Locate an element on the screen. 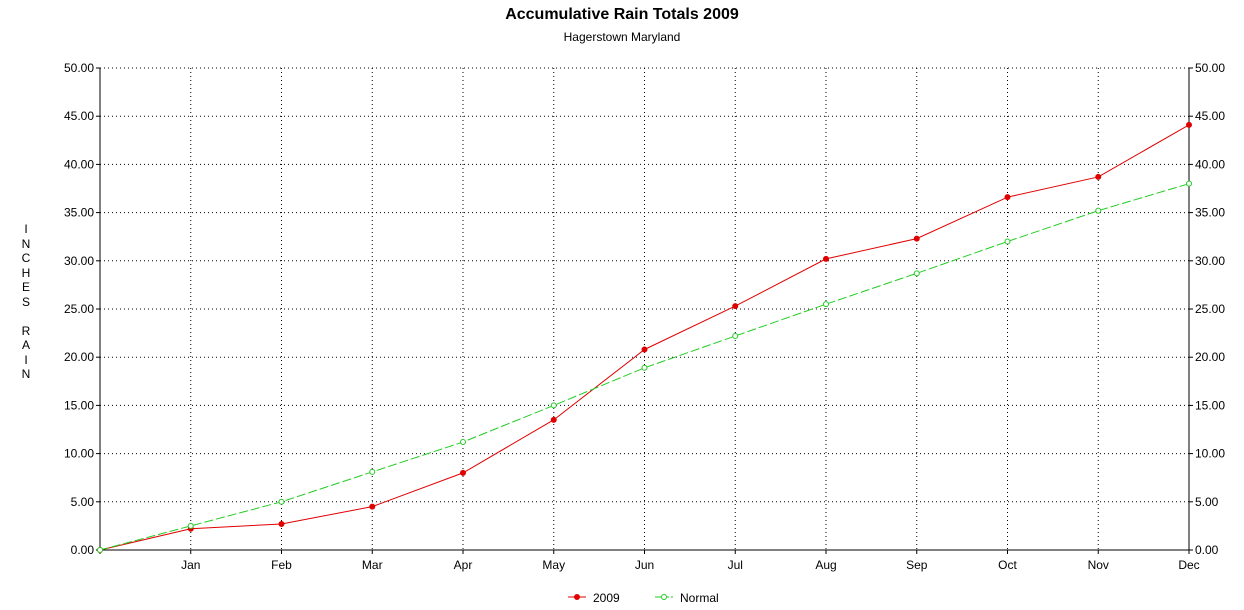 This screenshot has width=1244, height=610. y-tick-label-right: 0.00 is located at coordinates (1207, 550).